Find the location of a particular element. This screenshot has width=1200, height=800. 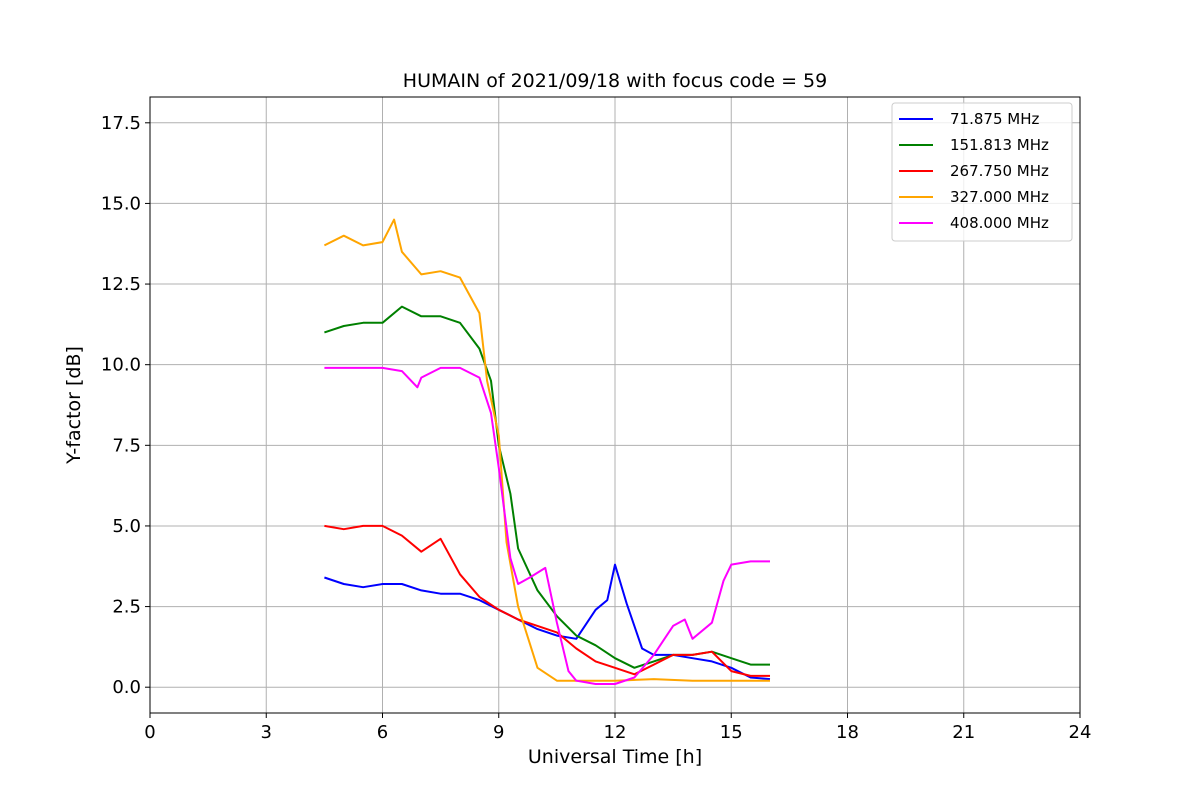

x-tick-label: 0 is located at coordinates (149, 732).